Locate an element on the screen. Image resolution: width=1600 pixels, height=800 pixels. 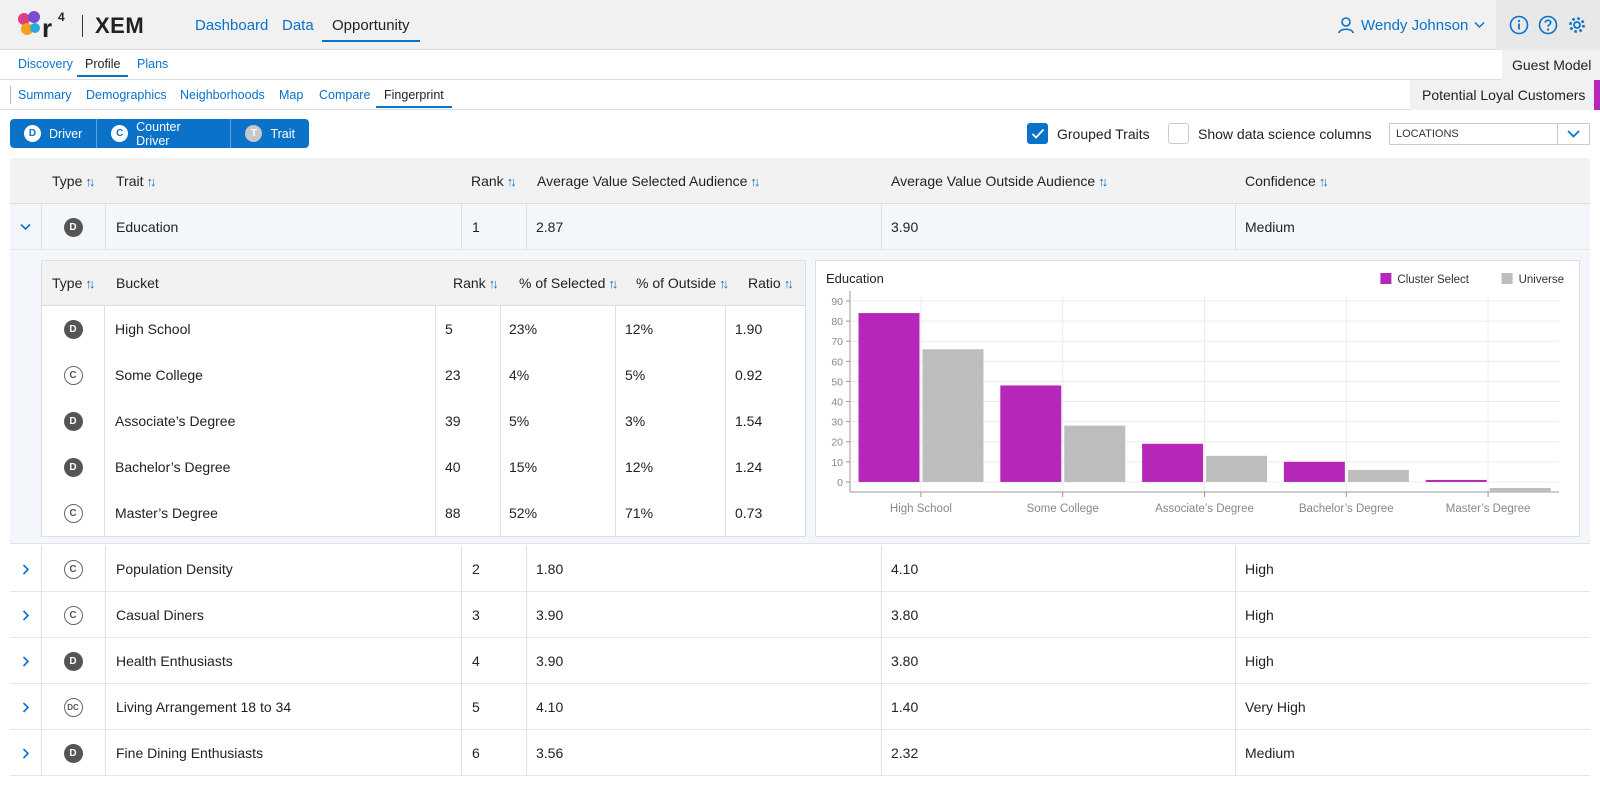
legend-counter-driver: C Counter Driver is located at coordinates (164, 133).